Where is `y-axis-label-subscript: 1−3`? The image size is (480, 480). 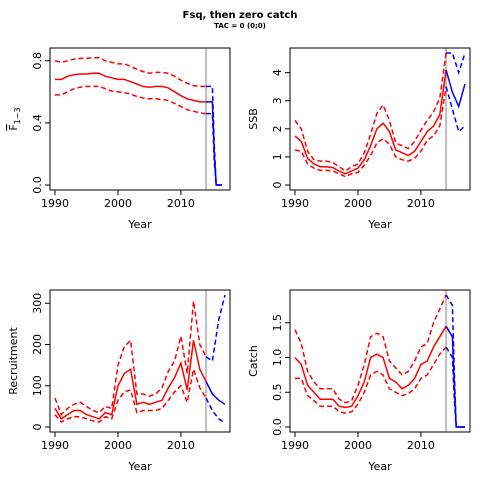
y-axis-label-subscript: 1−3 is located at coordinates (17, 115).